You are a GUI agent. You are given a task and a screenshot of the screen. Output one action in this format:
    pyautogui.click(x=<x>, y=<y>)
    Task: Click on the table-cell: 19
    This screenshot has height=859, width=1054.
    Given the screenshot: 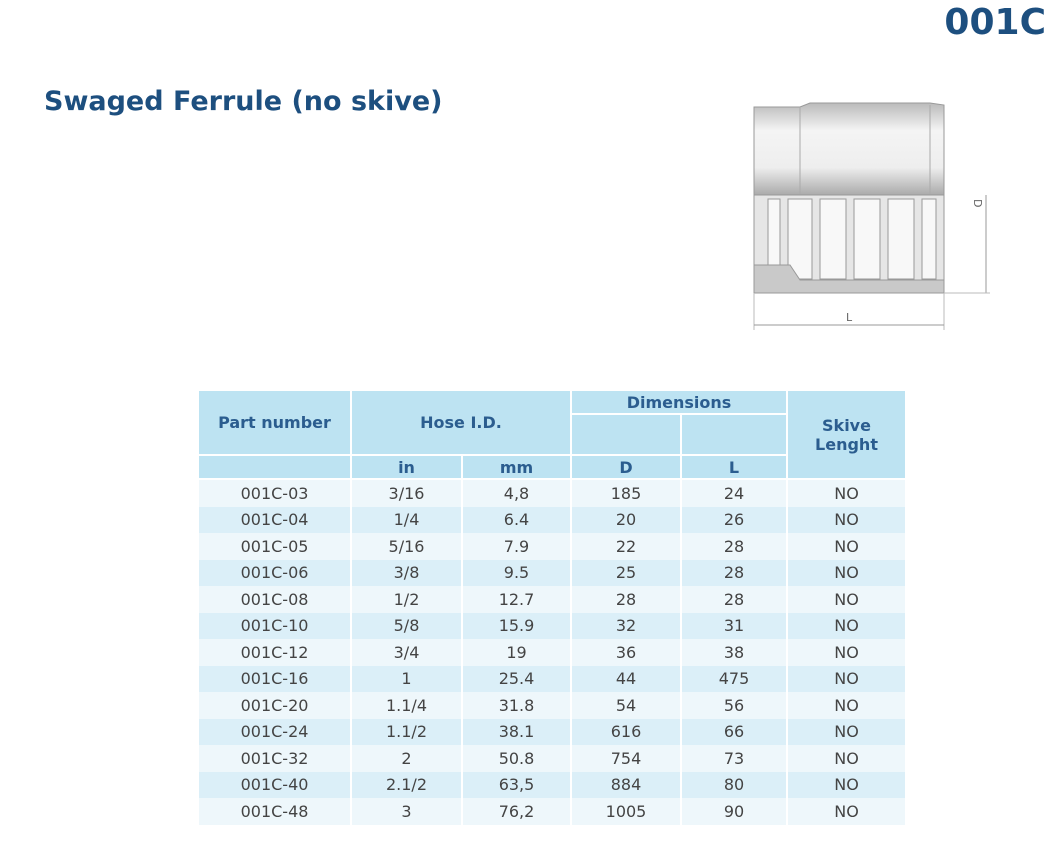 What is the action you would take?
    pyautogui.click(x=516, y=652)
    